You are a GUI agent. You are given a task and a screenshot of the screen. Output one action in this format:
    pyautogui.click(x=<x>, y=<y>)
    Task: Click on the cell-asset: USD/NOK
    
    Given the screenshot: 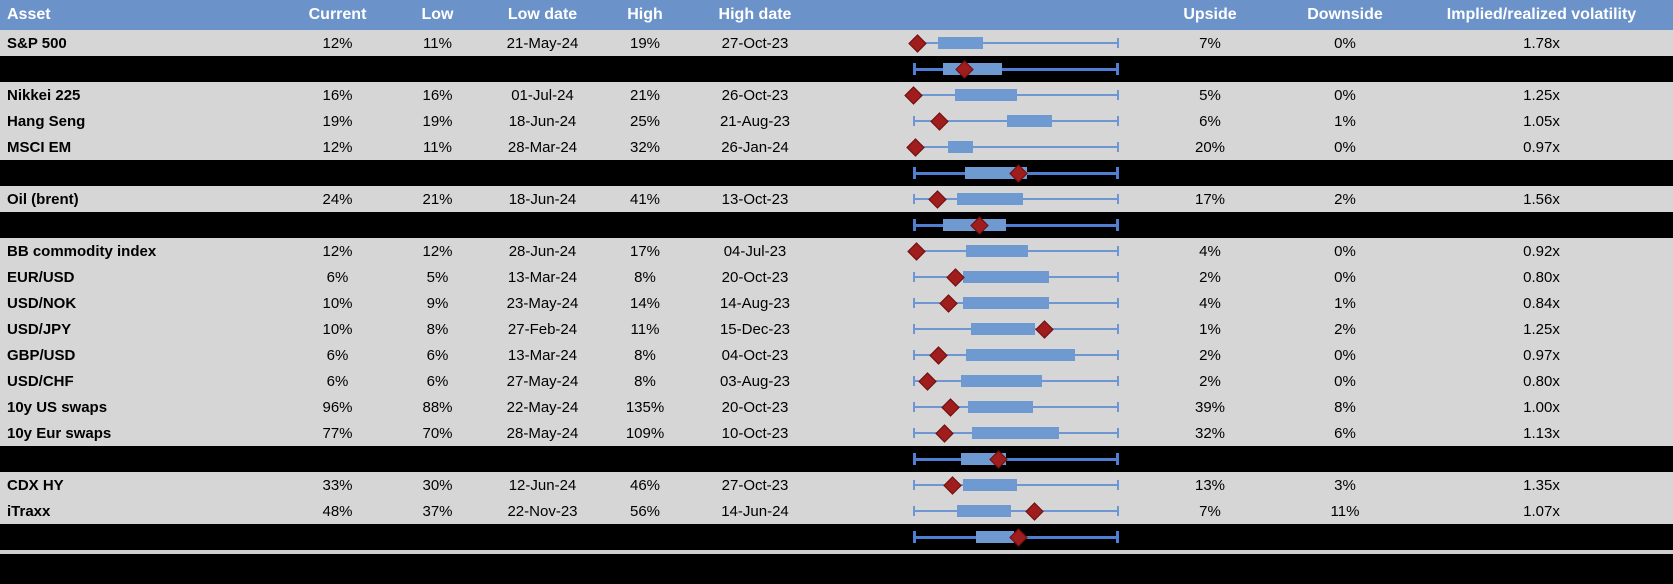 What is the action you would take?
    pyautogui.click(x=42, y=303)
    